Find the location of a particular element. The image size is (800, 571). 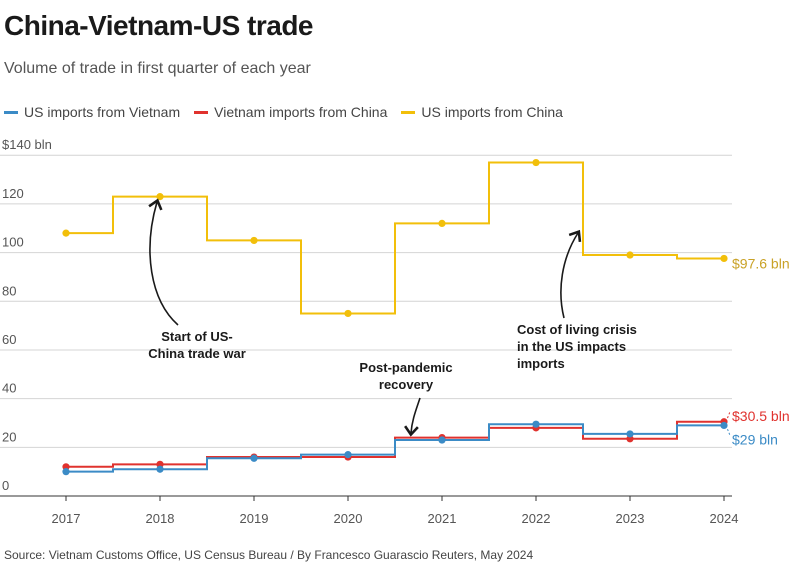

annotation-text: imports is located at coordinates (541, 363).